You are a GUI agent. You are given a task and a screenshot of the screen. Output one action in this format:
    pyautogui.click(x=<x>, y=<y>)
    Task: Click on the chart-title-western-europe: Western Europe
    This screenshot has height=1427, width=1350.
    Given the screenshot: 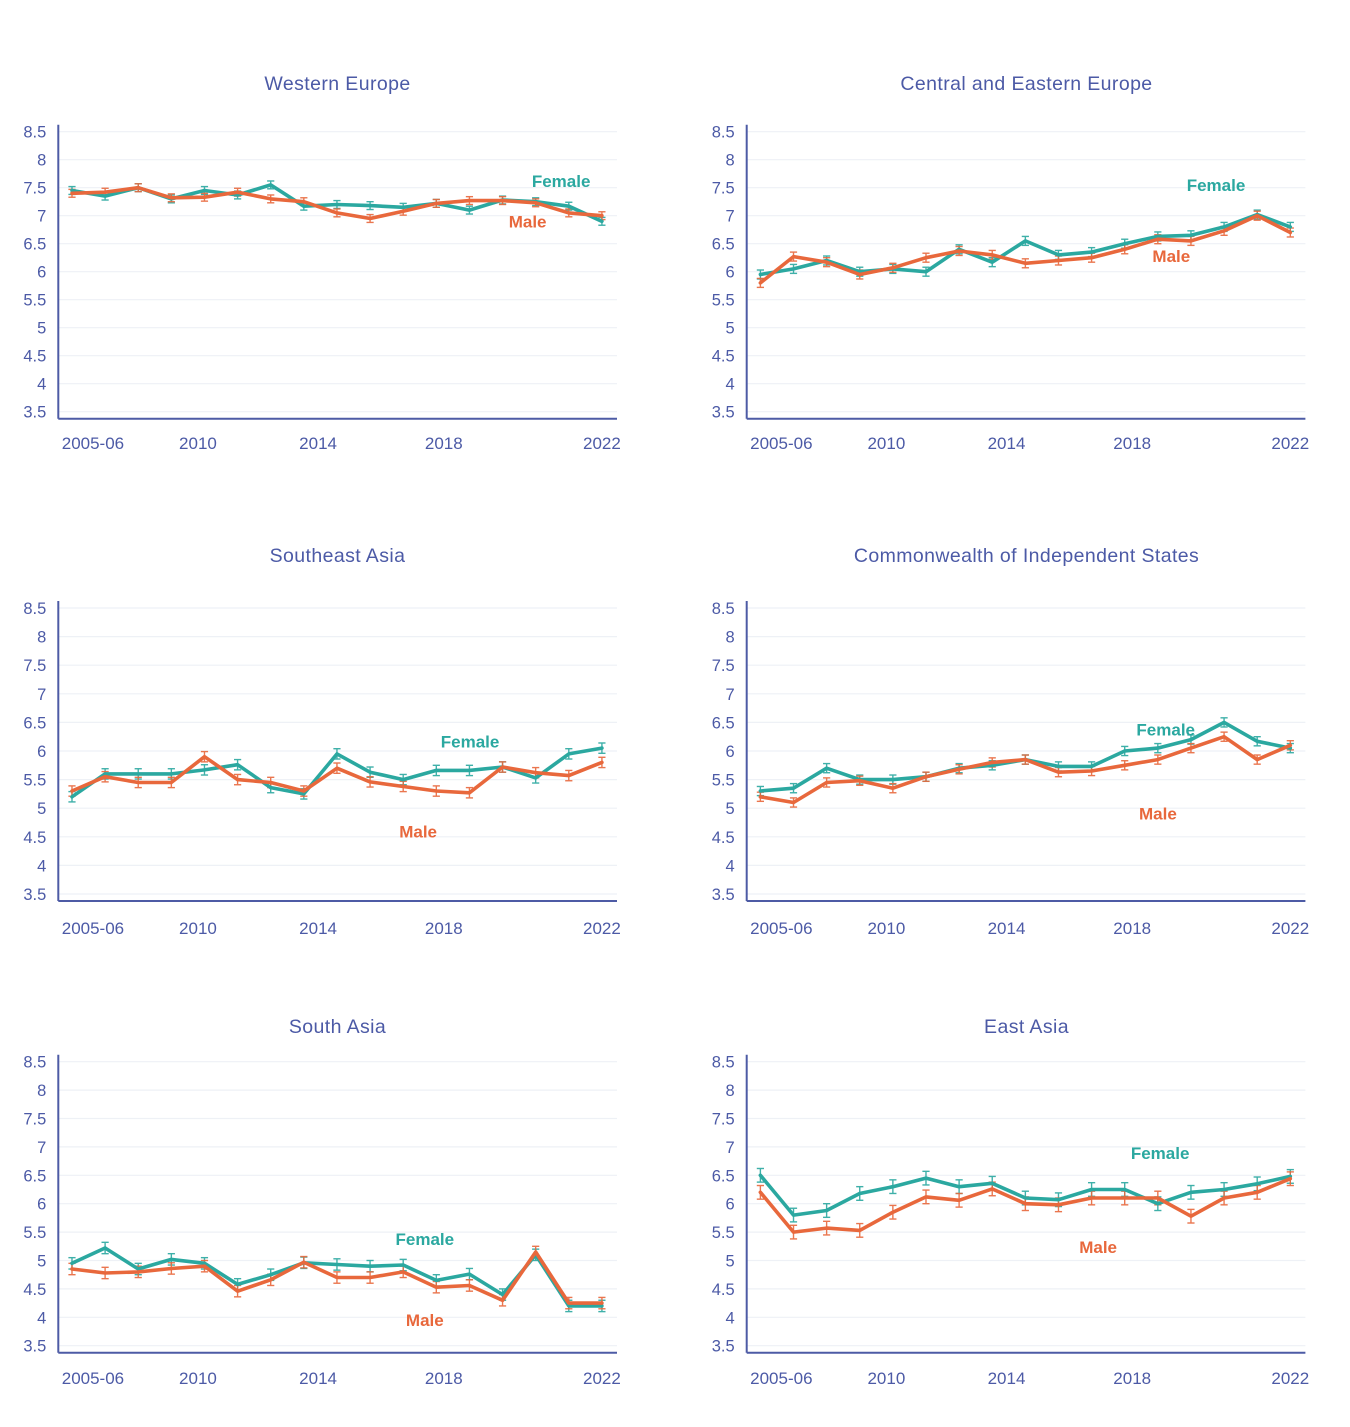 What is the action you would take?
    pyautogui.click(x=337, y=84)
    